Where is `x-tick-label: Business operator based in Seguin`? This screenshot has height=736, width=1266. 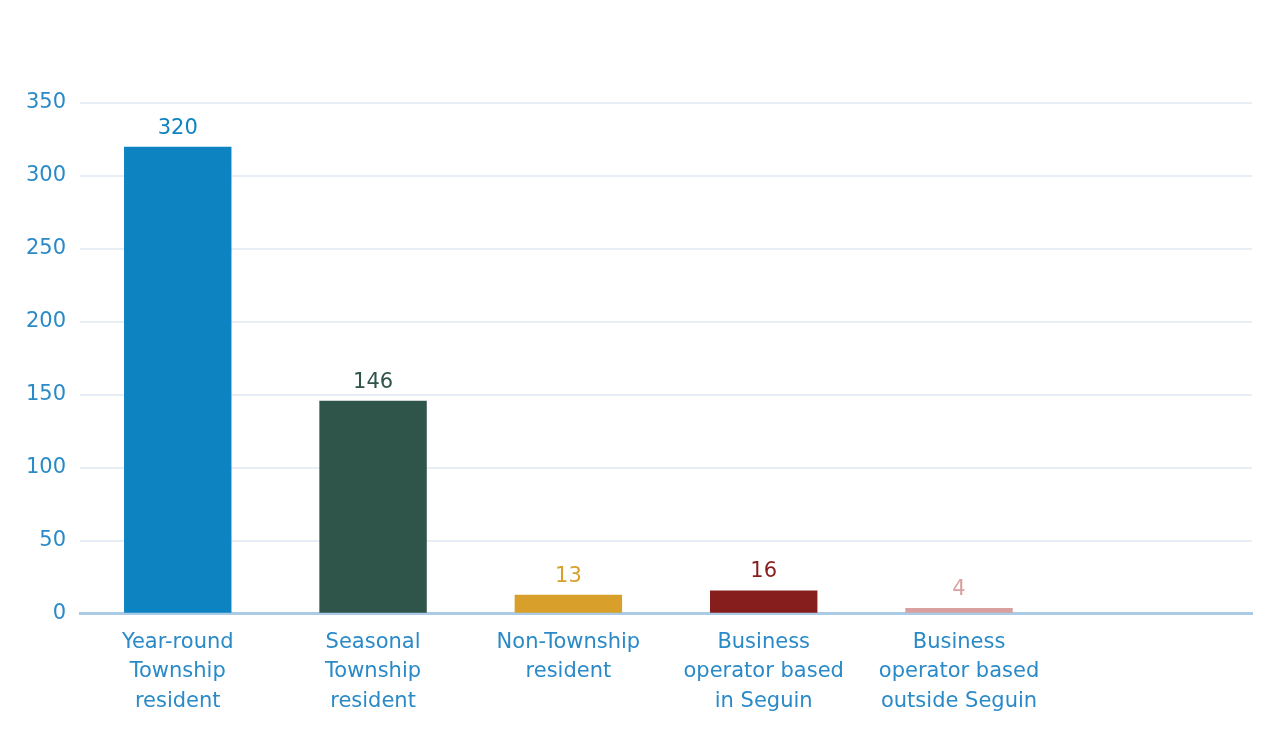 x-tick-label: Business operator based in Seguin is located at coordinates (763, 670).